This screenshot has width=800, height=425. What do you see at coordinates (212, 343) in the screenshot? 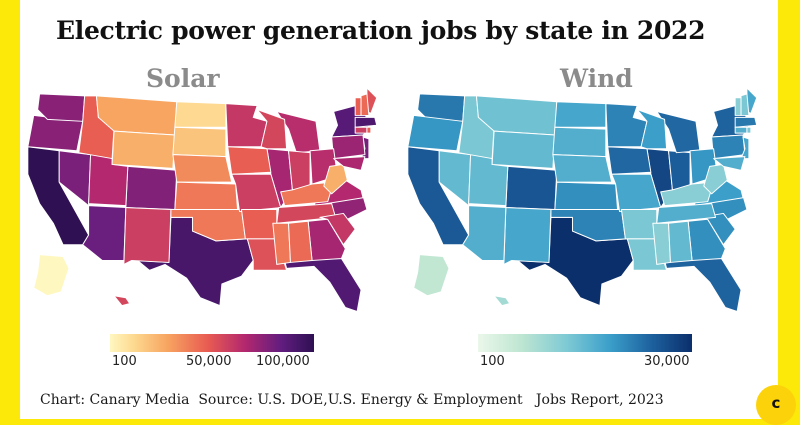
I see `solar-color-scale` at bounding box center [212, 343].